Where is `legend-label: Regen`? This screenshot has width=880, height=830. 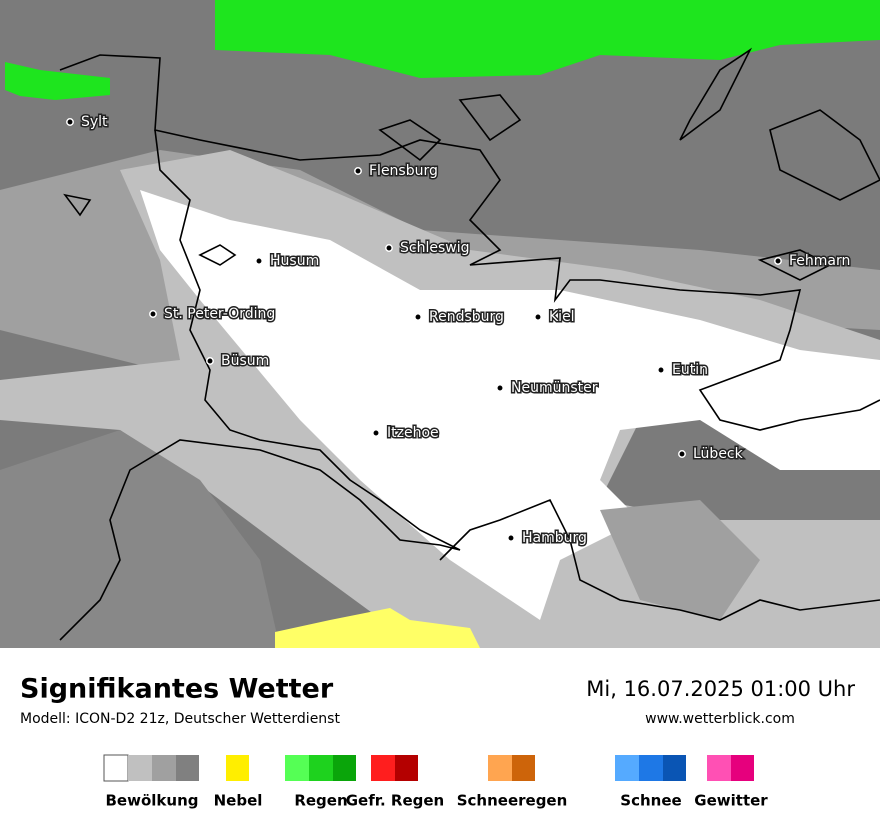
legend-label: Regen is located at coordinates (320, 801).